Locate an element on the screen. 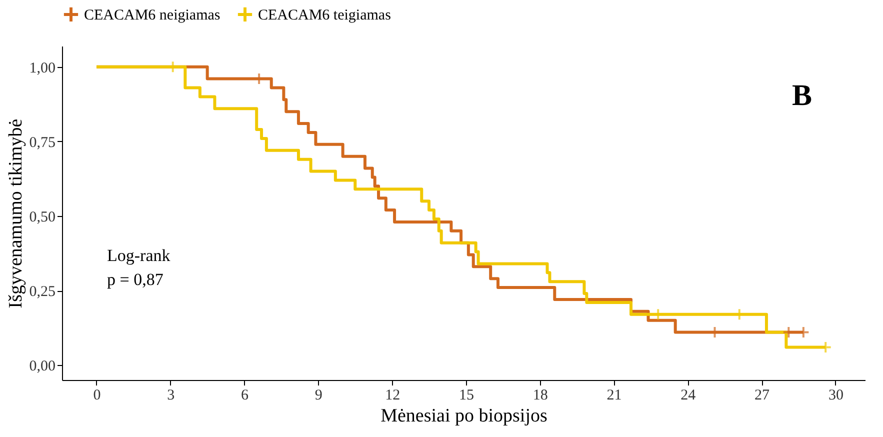 This screenshot has height=437, width=883. y-tick-label: 0,75 is located at coordinates (42, 142).